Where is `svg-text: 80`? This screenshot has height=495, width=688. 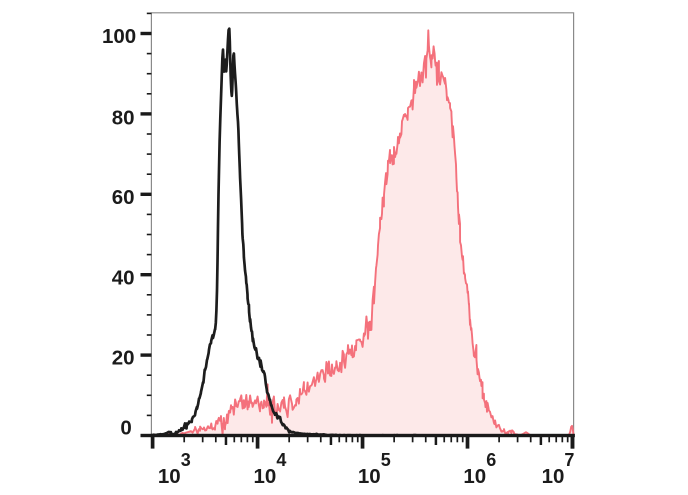 svg-text: 80 is located at coordinates (123, 117).